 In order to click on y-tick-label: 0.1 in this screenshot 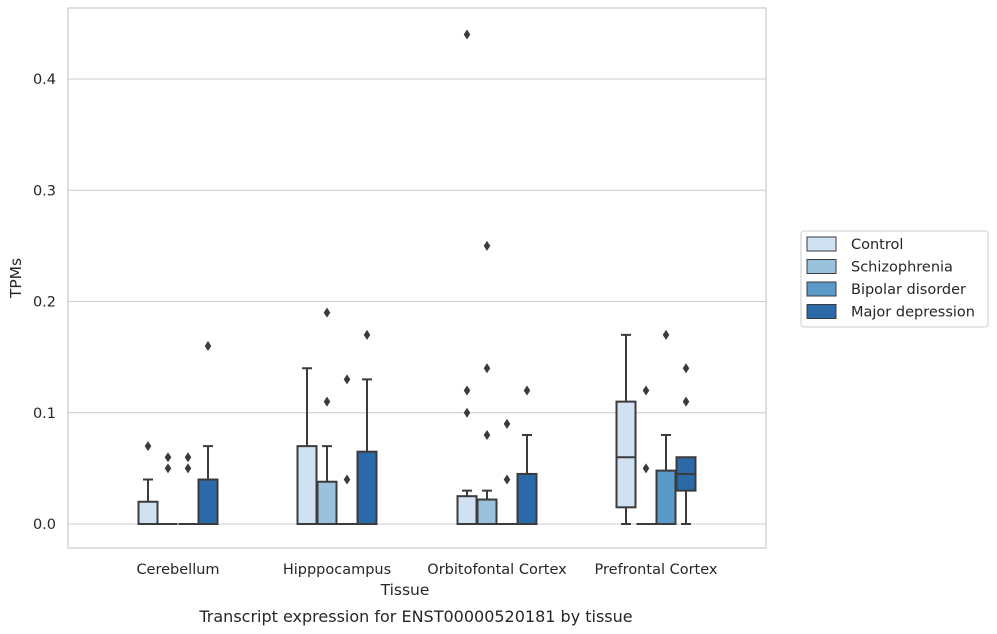, I will do `click(44, 414)`.